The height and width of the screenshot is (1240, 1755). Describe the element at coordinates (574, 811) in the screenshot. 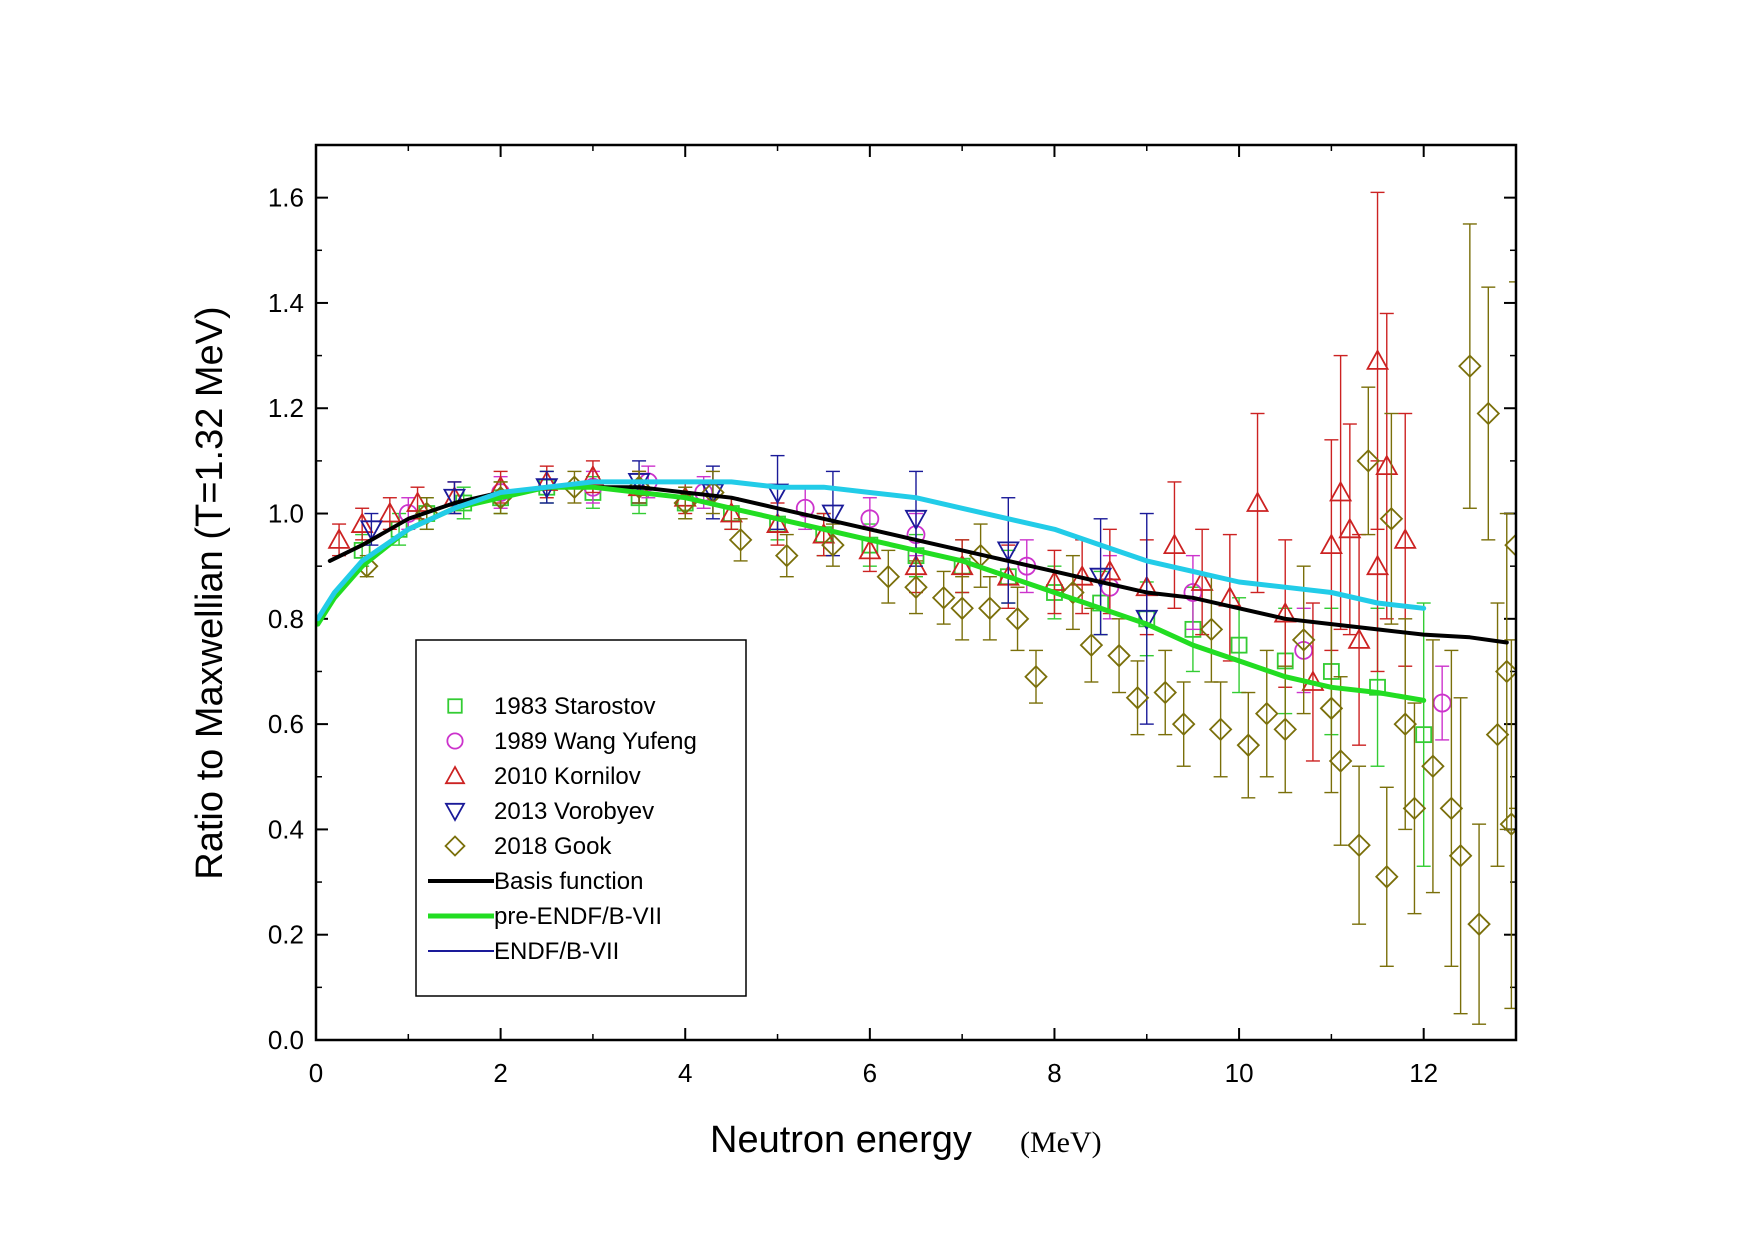

I see `legend-label: 2013 Vorobyev` at that location.